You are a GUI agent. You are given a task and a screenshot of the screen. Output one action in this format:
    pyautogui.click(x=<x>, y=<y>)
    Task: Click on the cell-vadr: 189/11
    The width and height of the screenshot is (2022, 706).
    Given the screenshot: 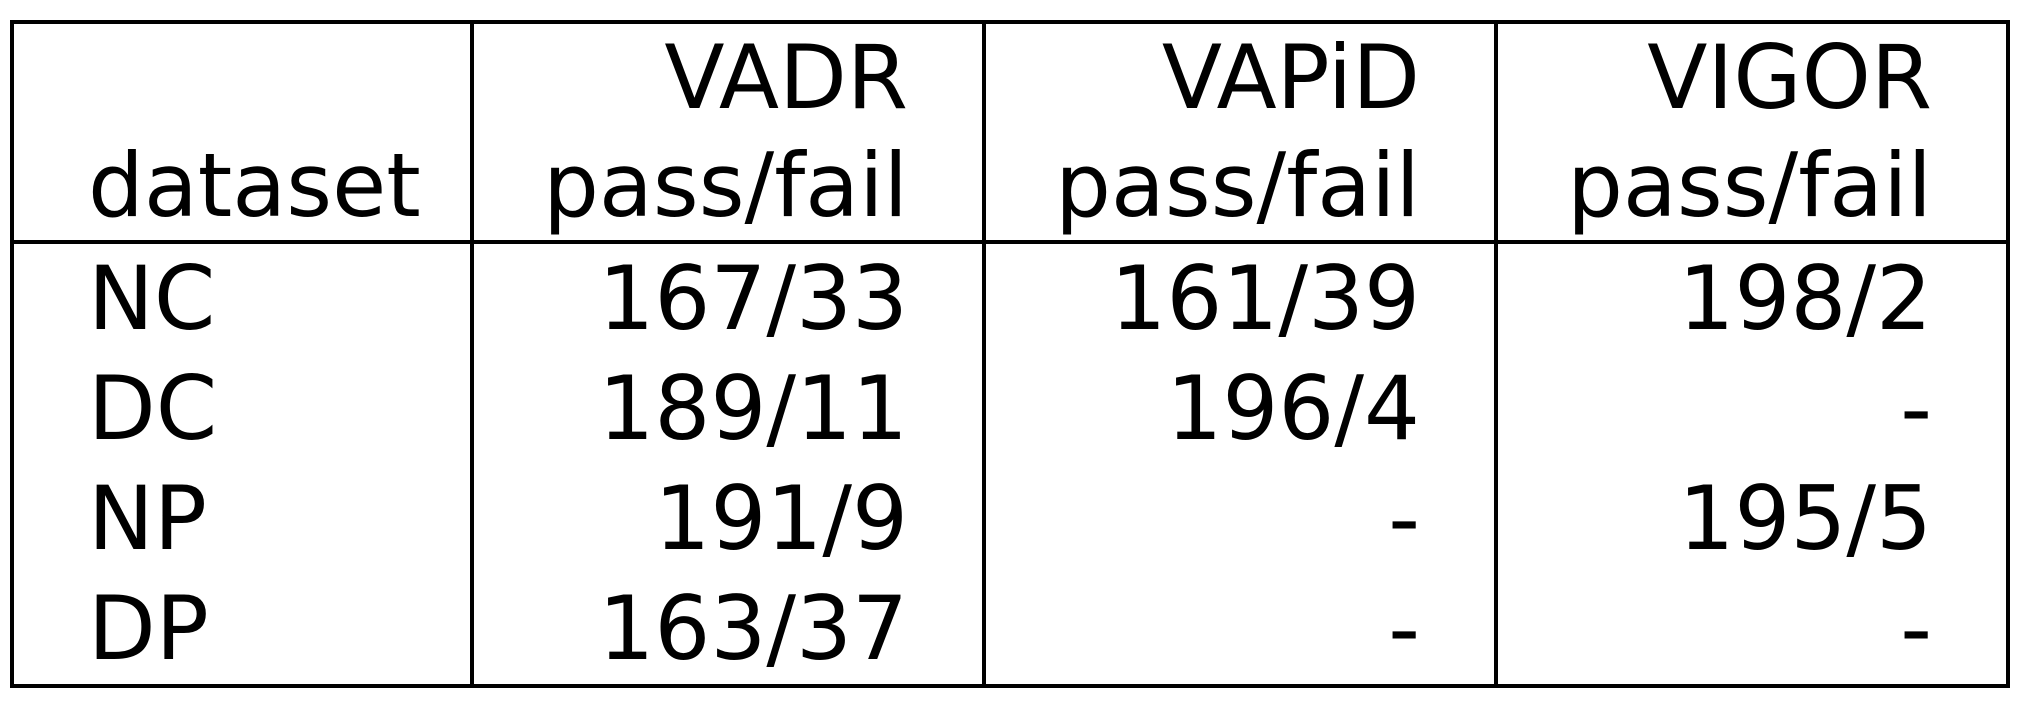 What is the action you would take?
    pyautogui.click(x=727, y=409)
    